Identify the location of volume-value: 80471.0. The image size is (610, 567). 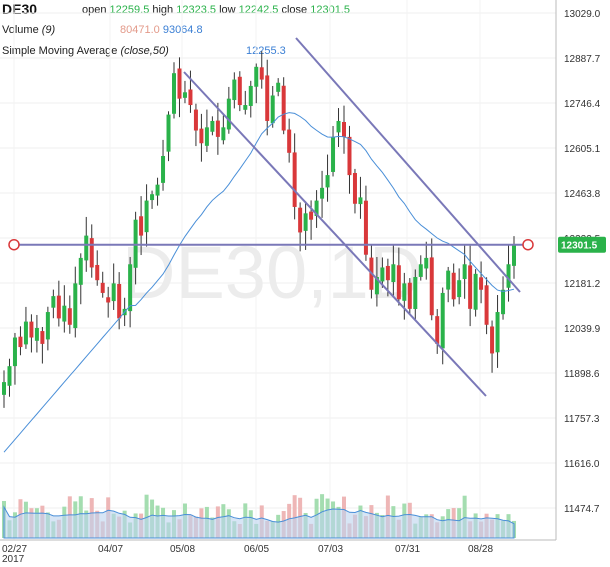
(140, 30).